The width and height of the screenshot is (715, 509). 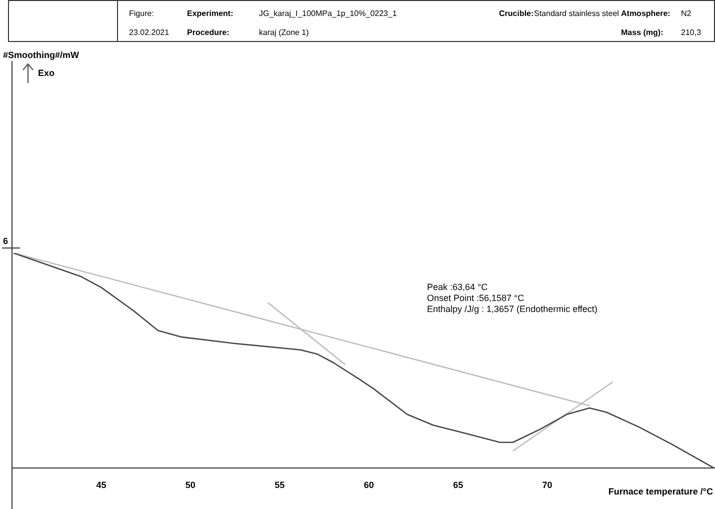 What do you see at coordinates (279, 485) in the screenshot?
I see `x-tick-label: 55` at bounding box center [279, 485].